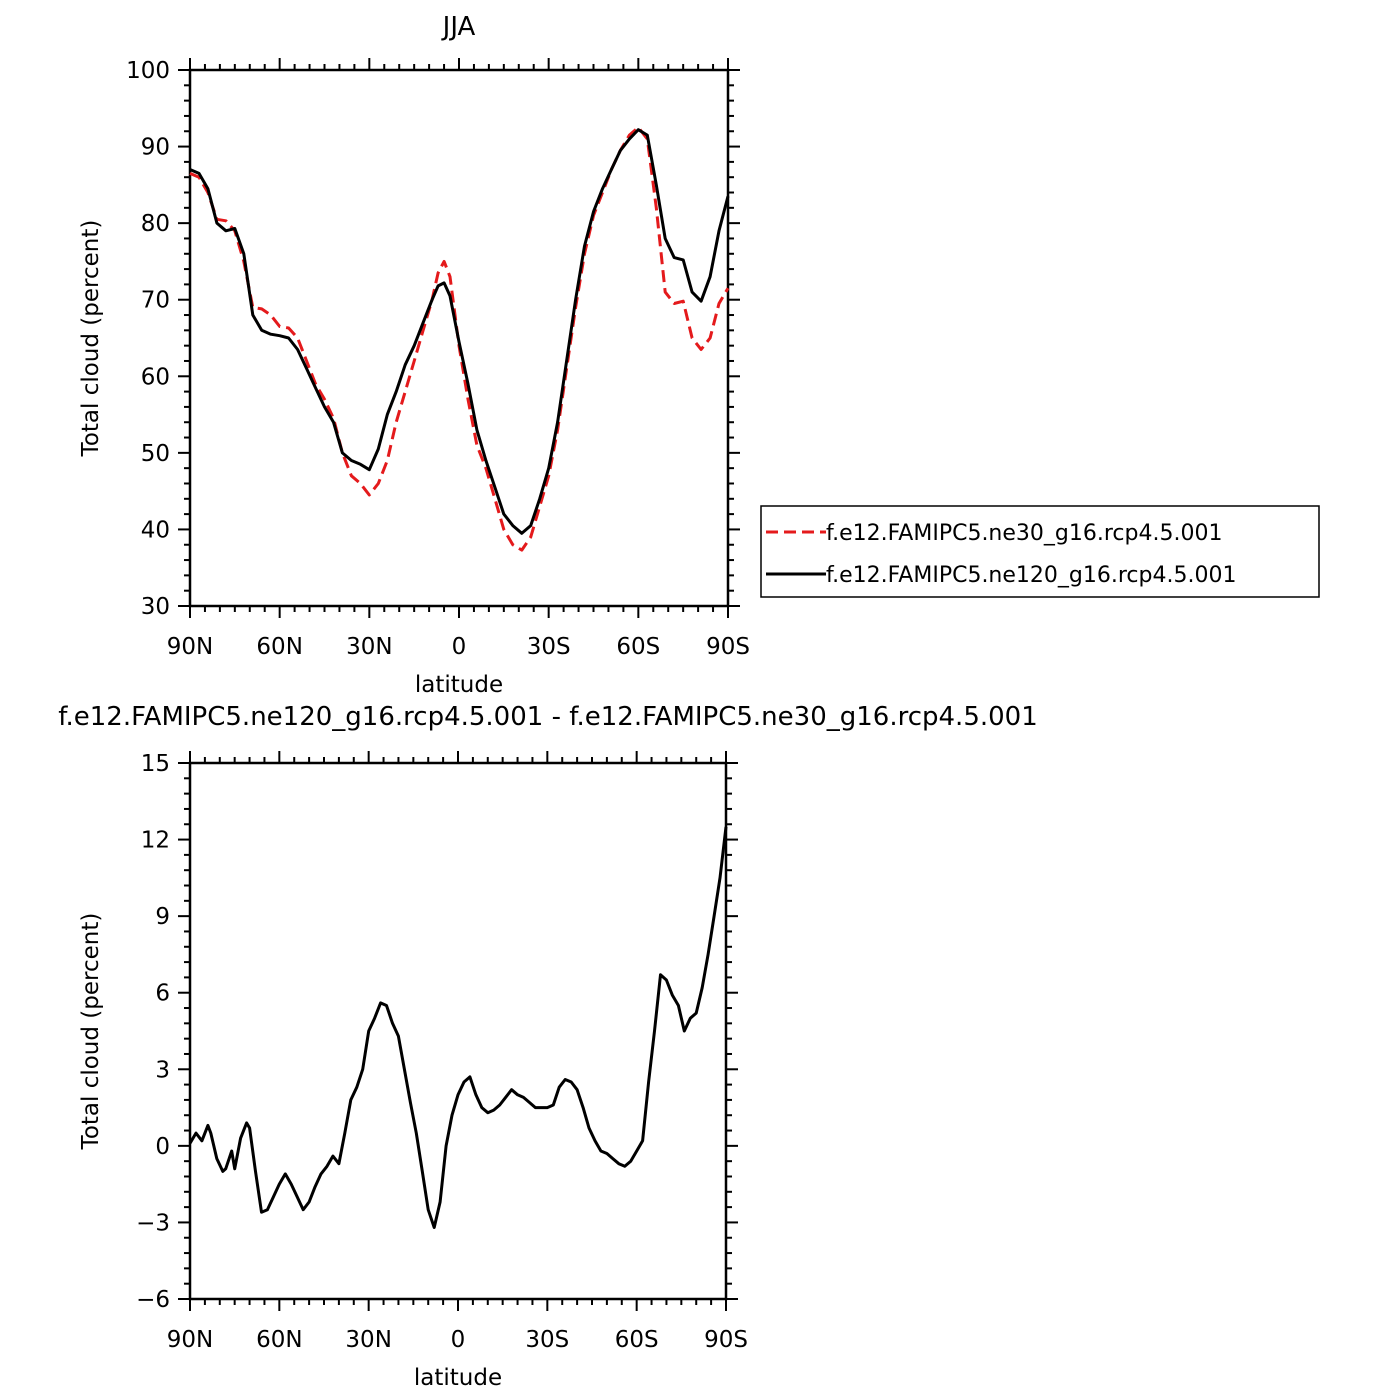  I want to click on y-tick-label: 30, so click(155, 607).